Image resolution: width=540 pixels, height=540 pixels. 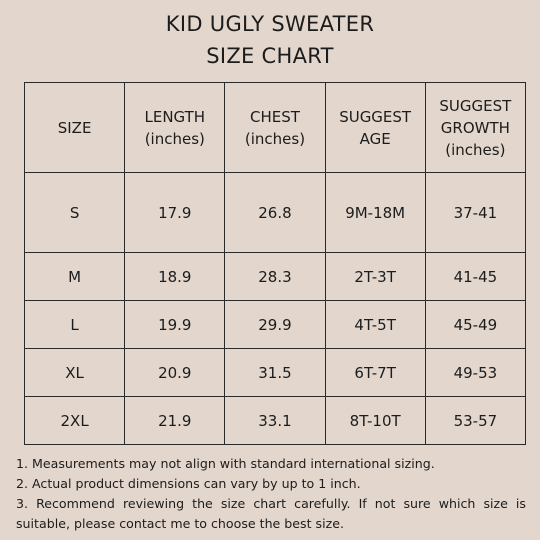 I want to click on cell-length: 19.9, so click(x=175, y=324).